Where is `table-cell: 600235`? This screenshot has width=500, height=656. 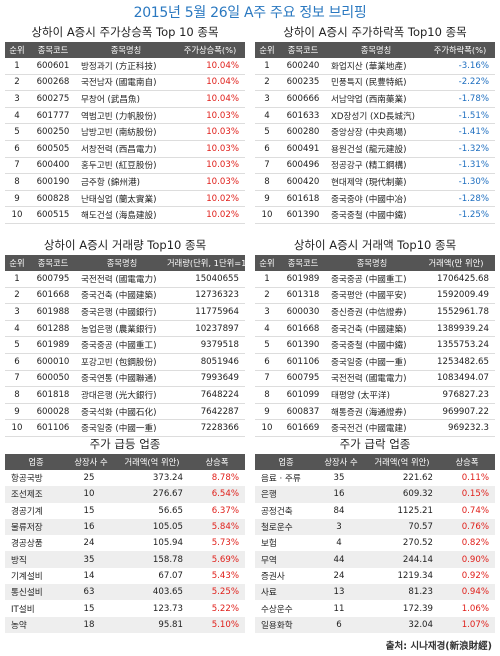 table-cell: 600235 is located at coordinates (303, 83).